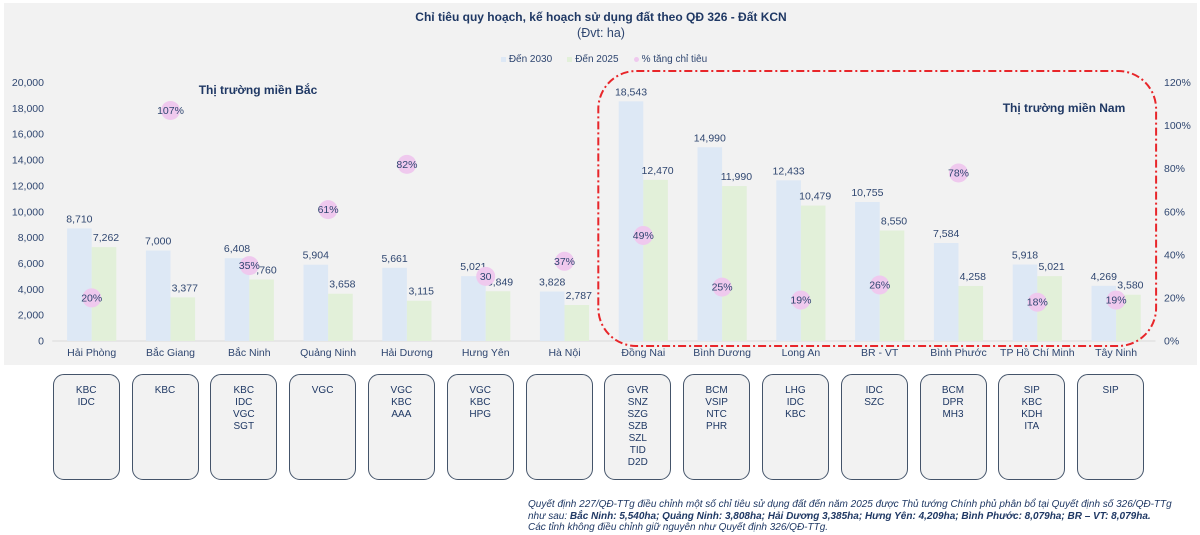 Image resolution: width=1200 pixels, height=535 pixels. What do you see at coordinates (637, 422) in the screenshot?
I see `ticker-list: GVR SNZ SZG SZB SZL TID D2D` at bounding box center [637, 422].